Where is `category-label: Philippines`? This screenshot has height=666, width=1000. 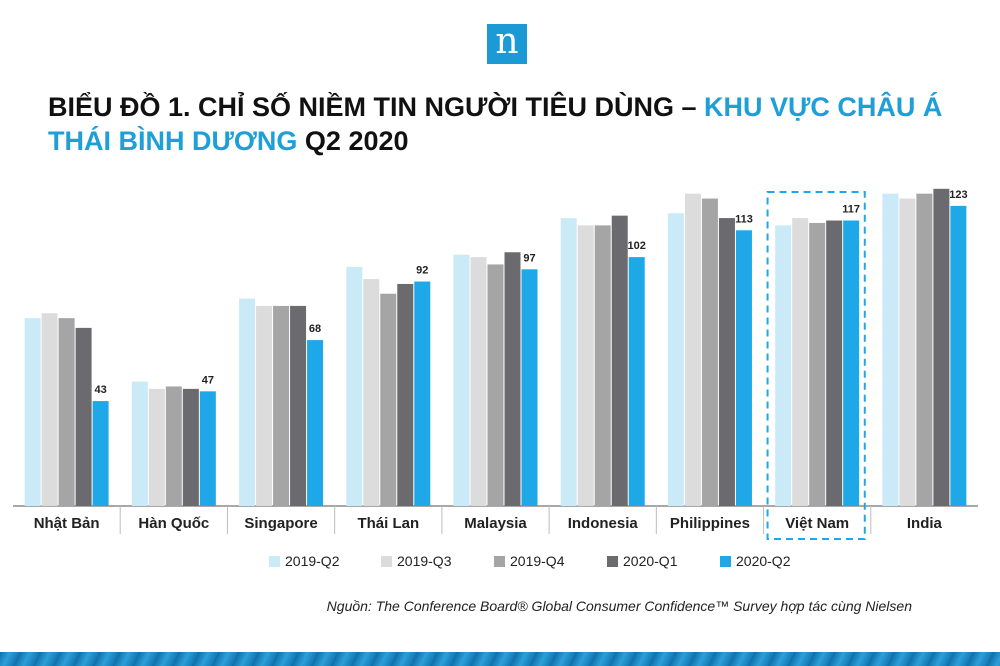
category-label: Philippines is located at coordinates (710, 523).